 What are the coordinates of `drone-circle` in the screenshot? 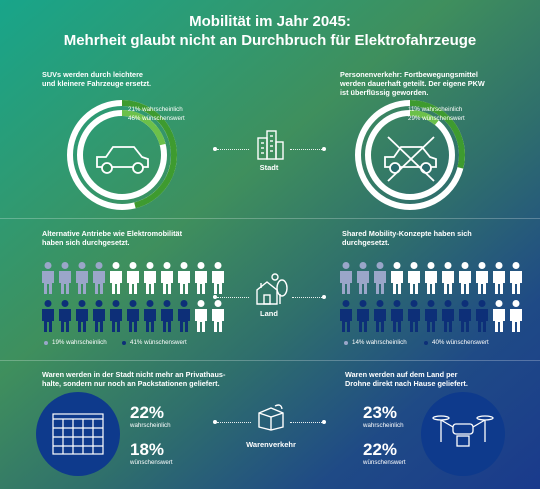 It's located at (463, 434).